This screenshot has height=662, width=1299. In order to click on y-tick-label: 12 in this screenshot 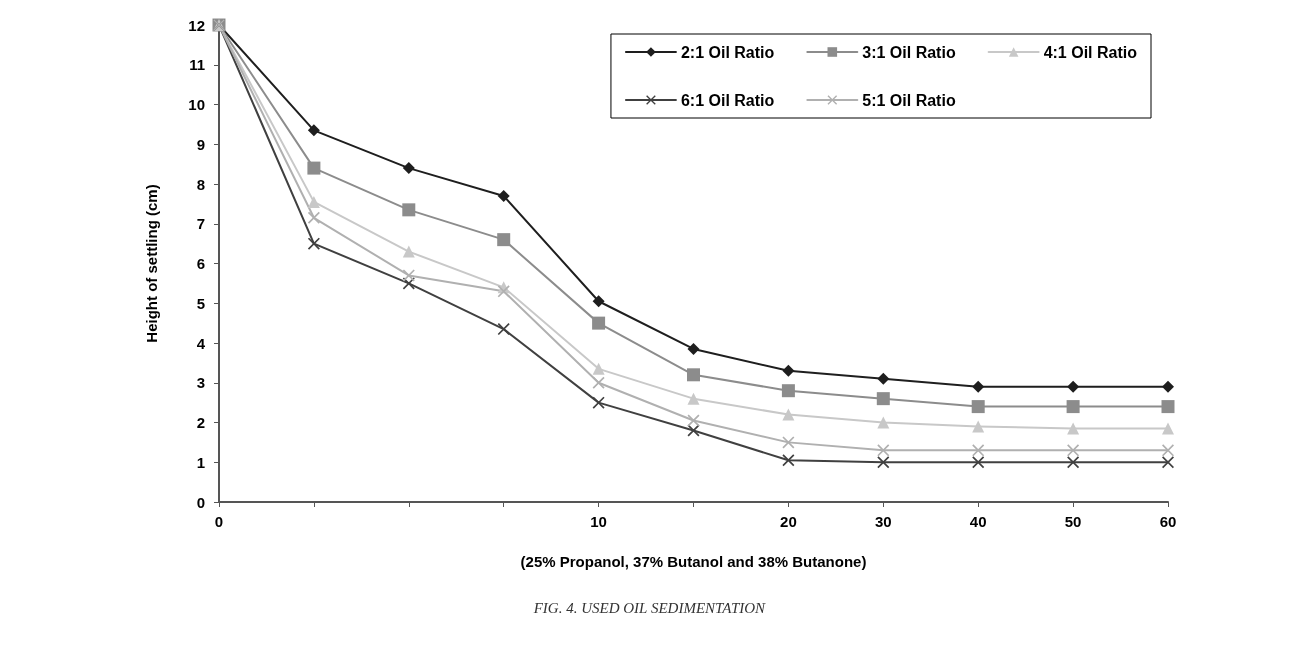, I will do `click(196, 25)`.